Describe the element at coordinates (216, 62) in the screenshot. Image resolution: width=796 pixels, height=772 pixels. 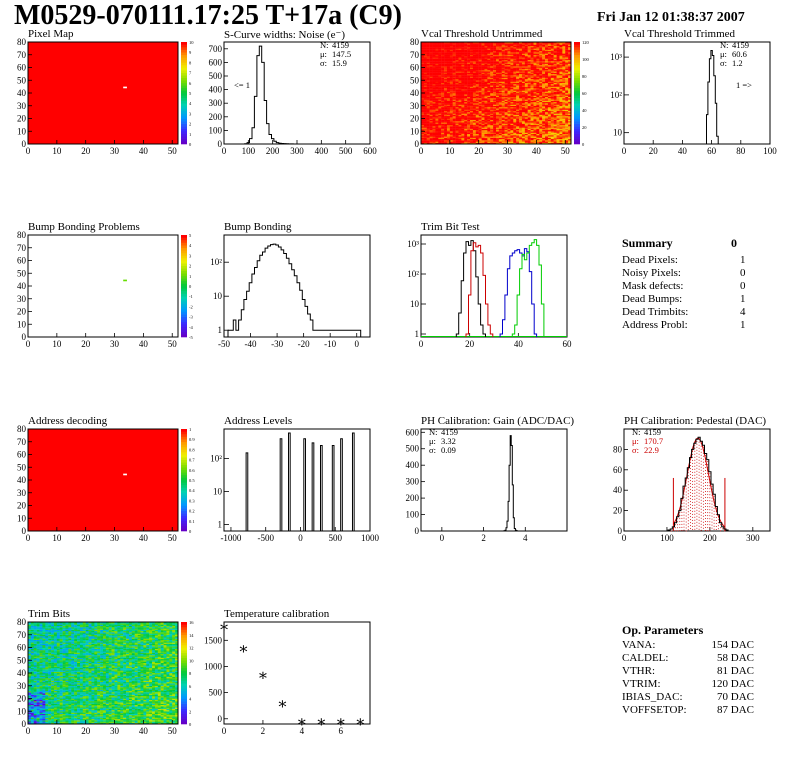
I see `y-tick-label: 600` at that location.